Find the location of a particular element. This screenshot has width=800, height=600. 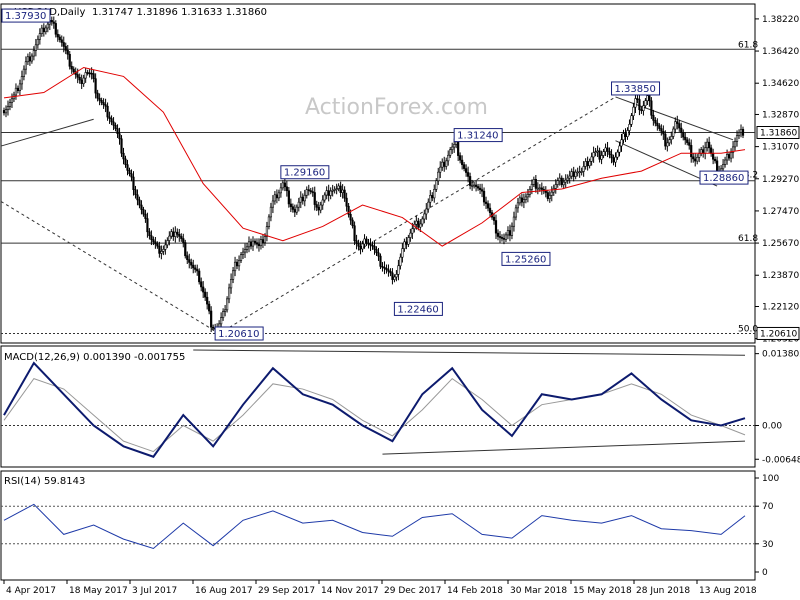

price-annotation: 1.25260 is located at coordinates (526, 258).